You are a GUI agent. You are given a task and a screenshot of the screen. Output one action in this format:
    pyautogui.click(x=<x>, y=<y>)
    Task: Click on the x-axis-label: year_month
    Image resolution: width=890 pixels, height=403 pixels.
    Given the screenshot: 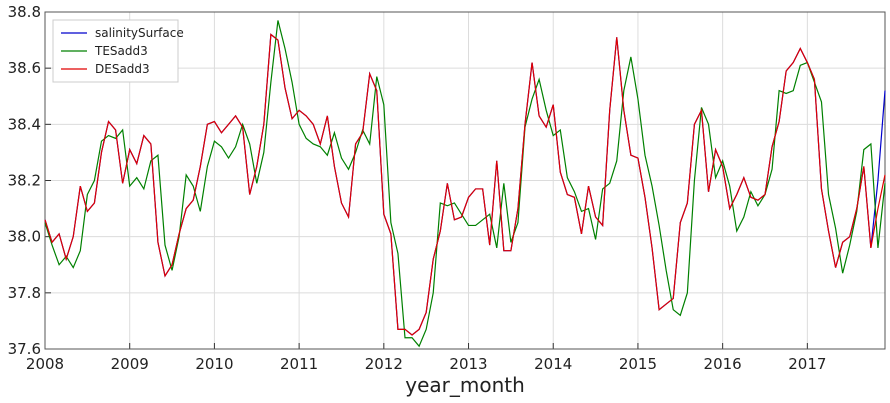 What is the action you would take?
    pyautogui.click(x=465, y=385)
    